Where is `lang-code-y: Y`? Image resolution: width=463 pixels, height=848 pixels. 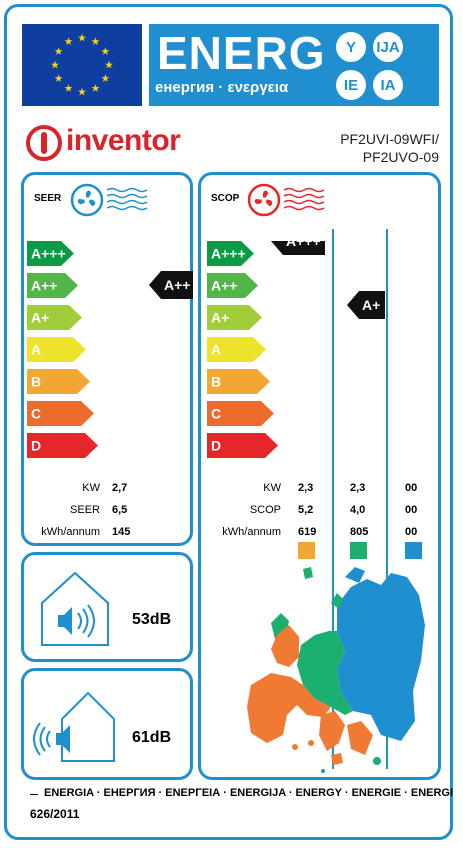 lang-code-y: Y is located at coordinates (351, 47).